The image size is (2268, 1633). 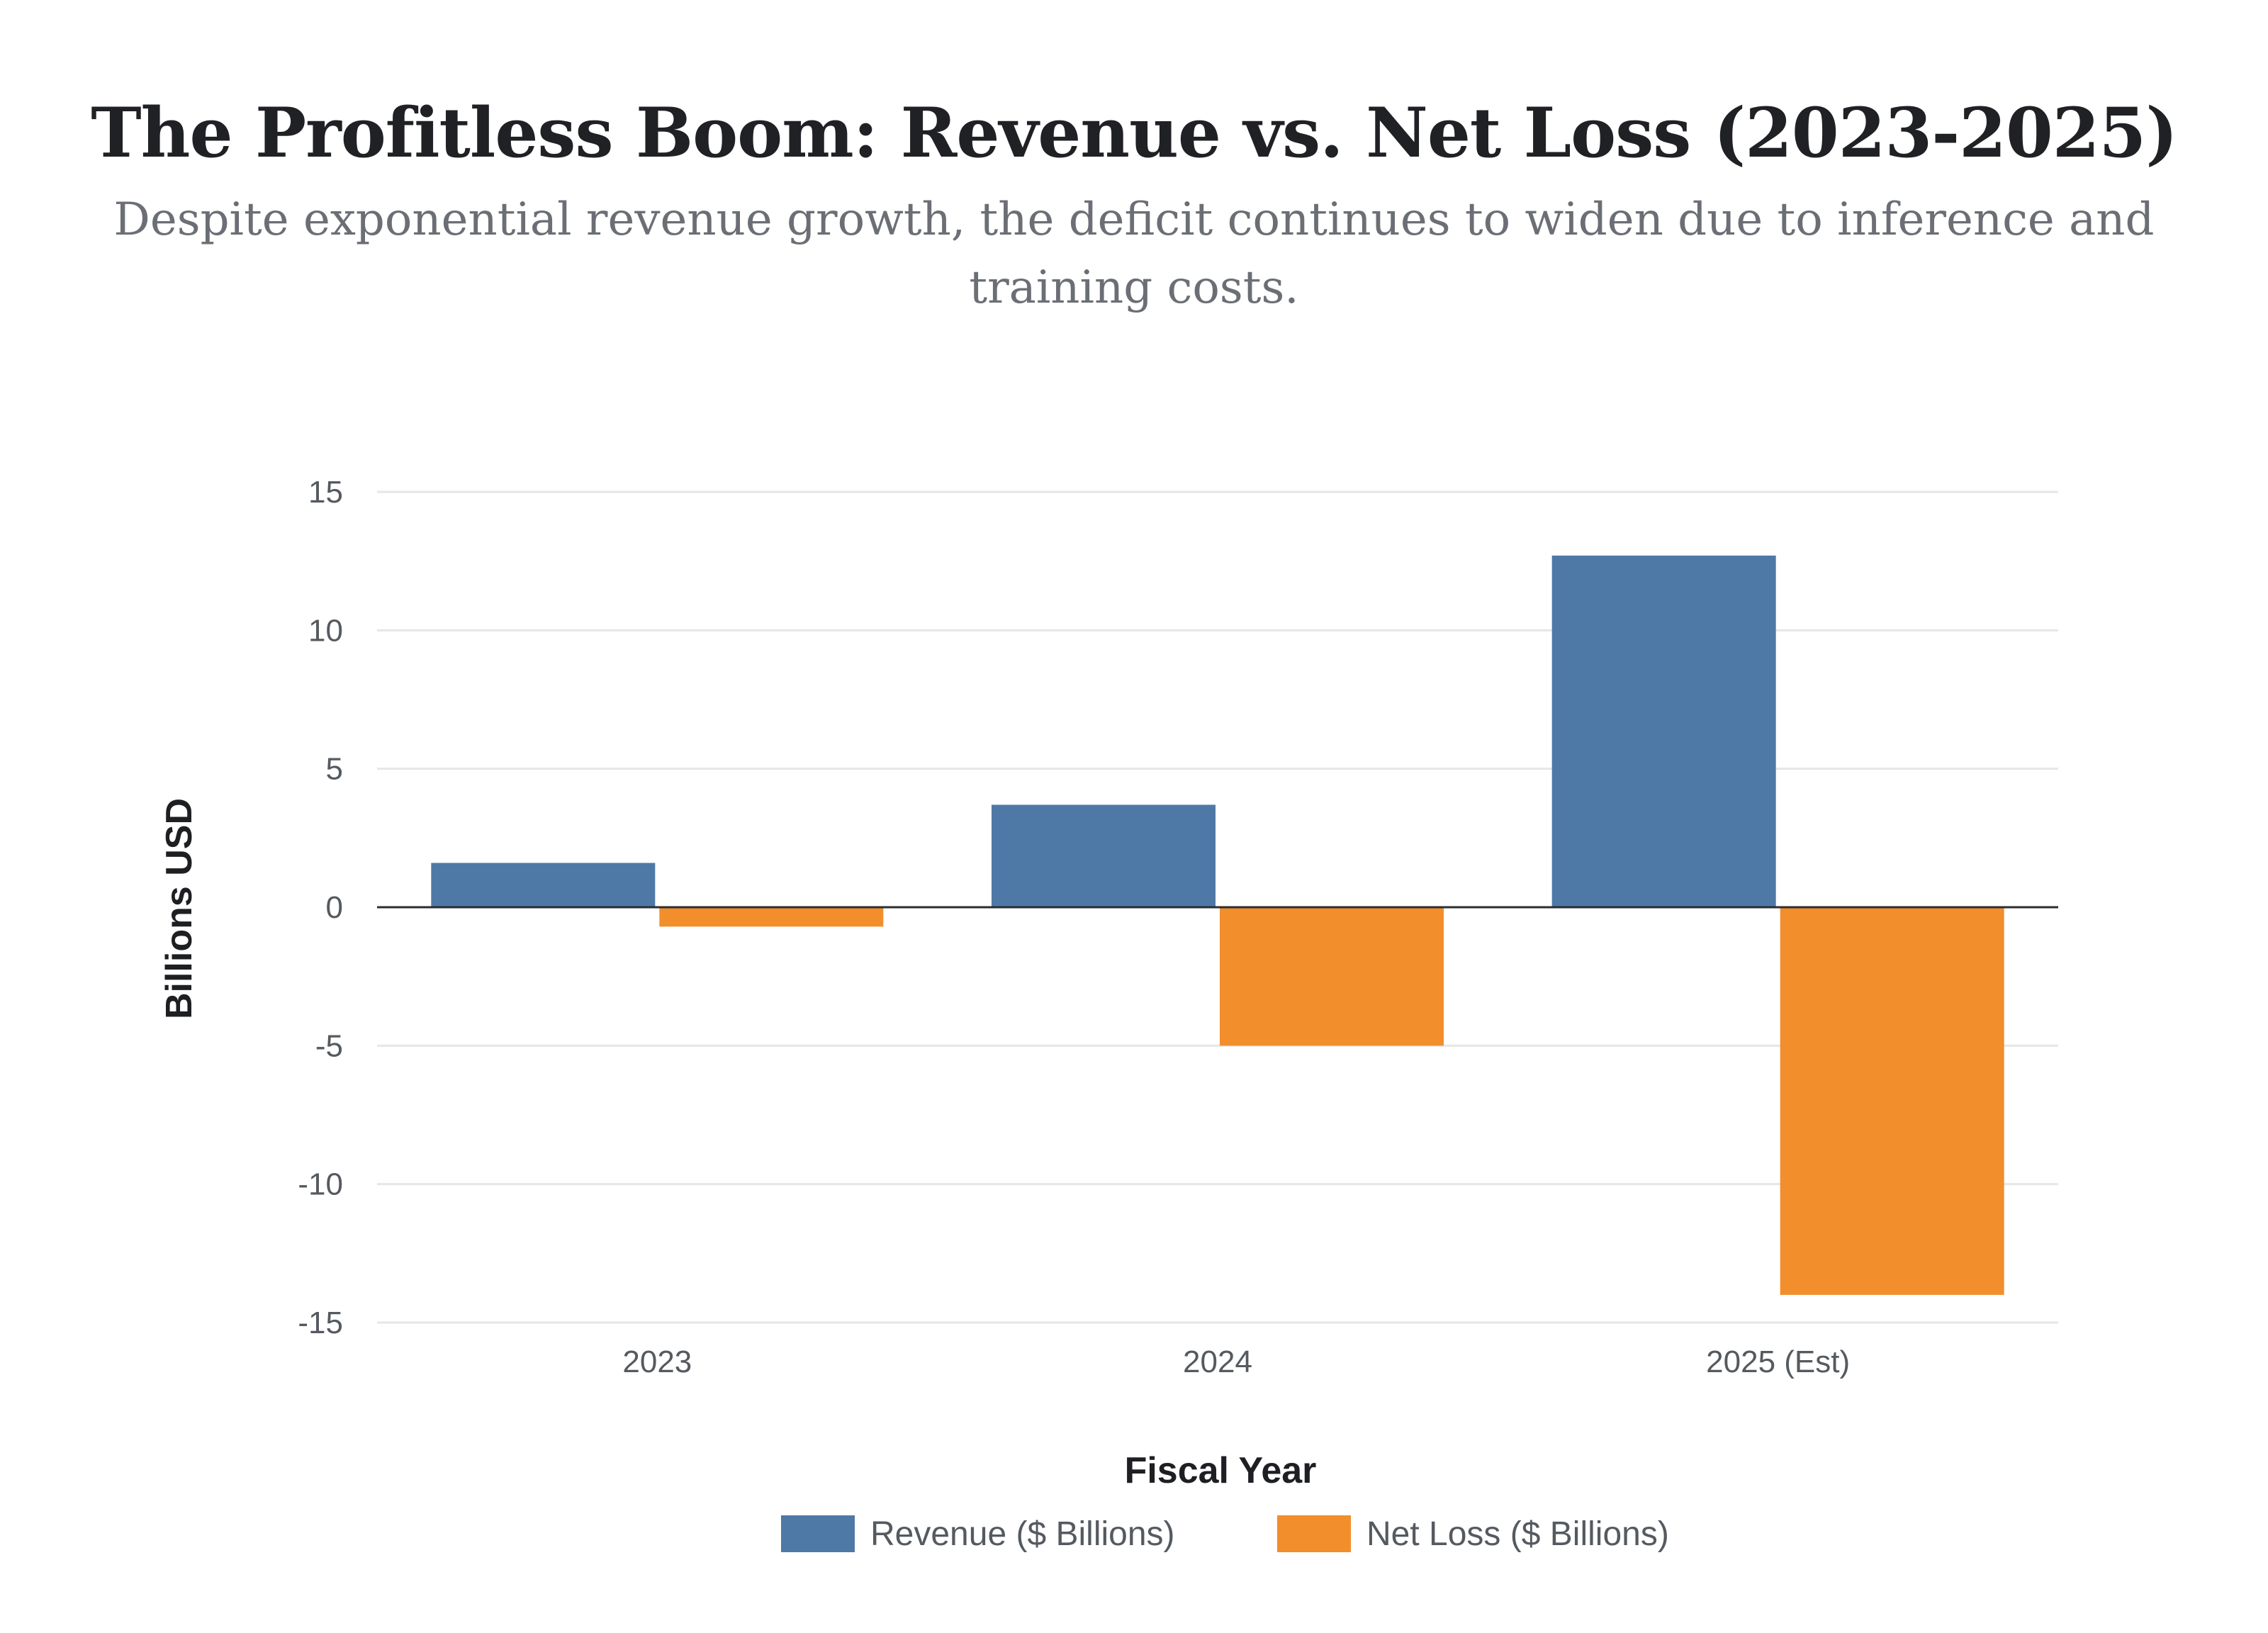 What do you see at coordinates (334, 908) in the screenshot?
I see `y-tick-label: 0` at bounding box center [334, 908].